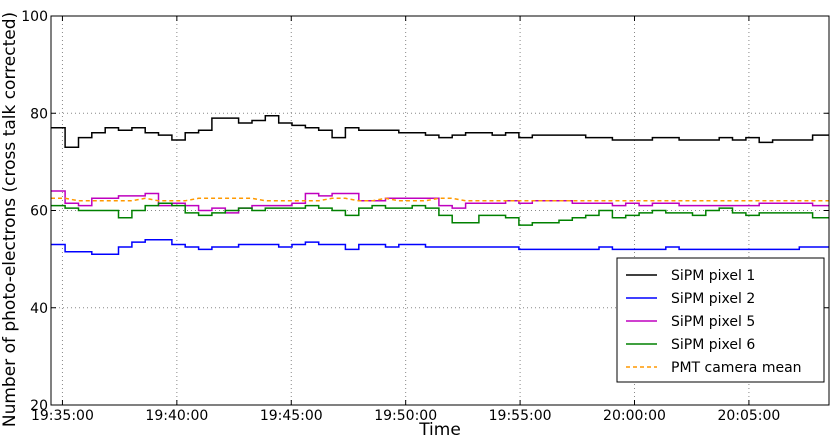 This screenshot has height=437, width=830. What do you see at coordinates (34, 17) in the screenshot?
I see `y-tick-label: 100` at bounding box center [34, 17].